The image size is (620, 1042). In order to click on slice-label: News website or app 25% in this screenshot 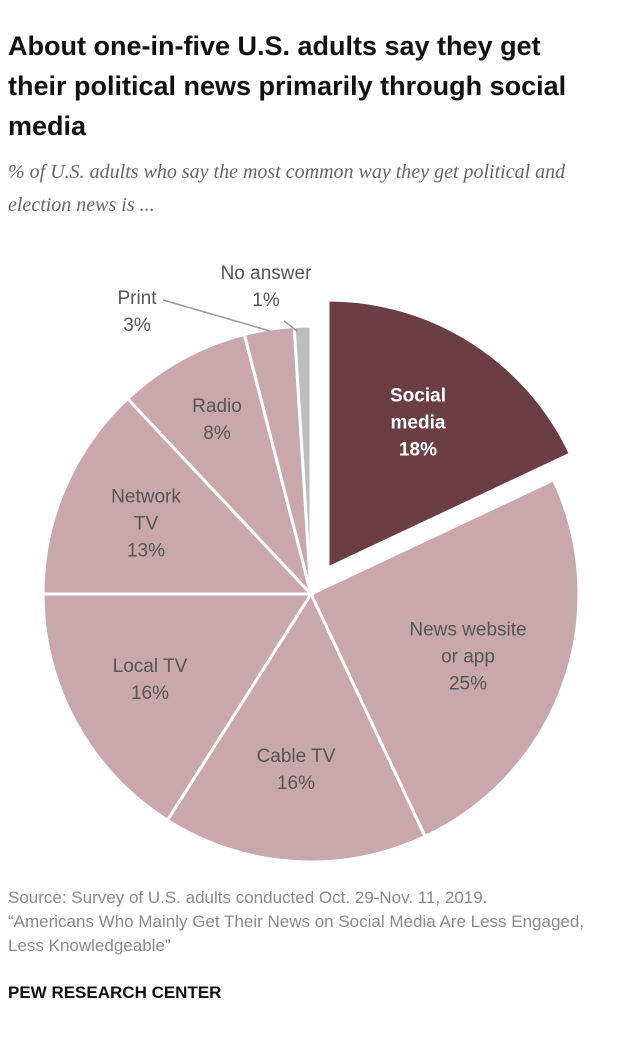, I will do `click(468, 657)`.